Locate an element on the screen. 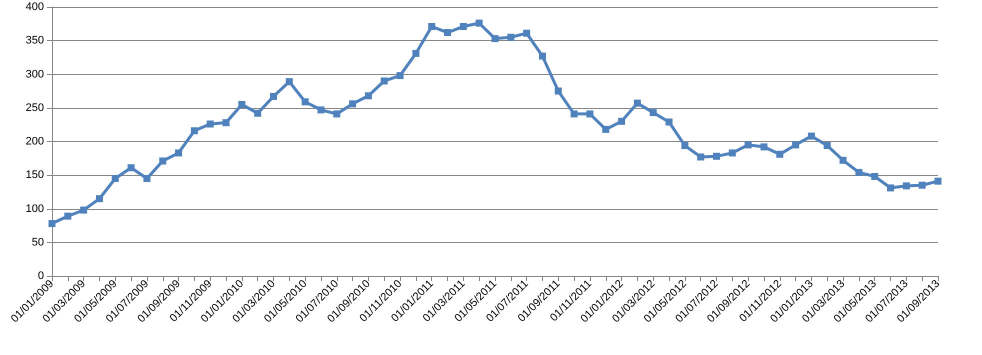 This screenshot has height=355, width=982. y-tick-label: 350 is located at coordinates (35, 40).